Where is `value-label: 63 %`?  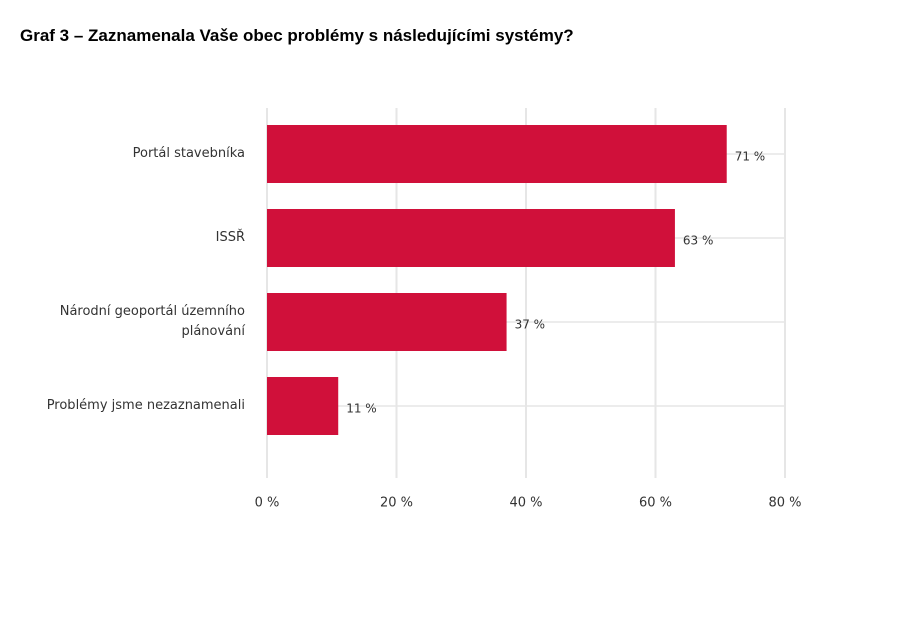
value-label: 63 % is located at coordinates (698, 241).